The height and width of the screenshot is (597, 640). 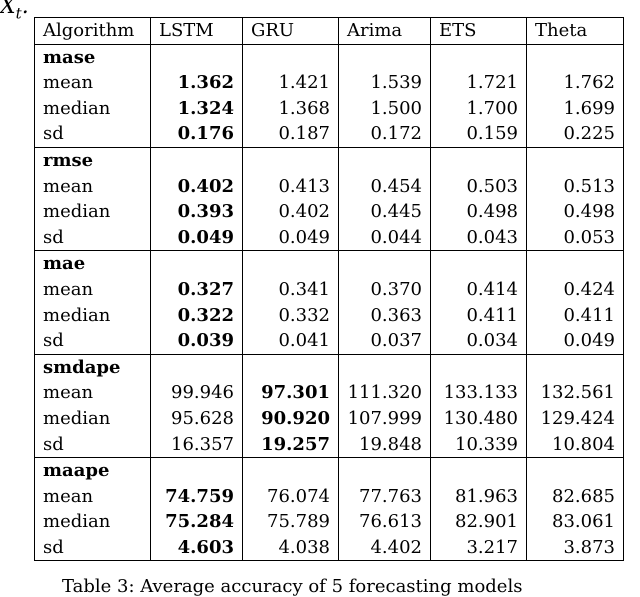 I want to click on value-cell: 95.628, so click(x=196, y=418).